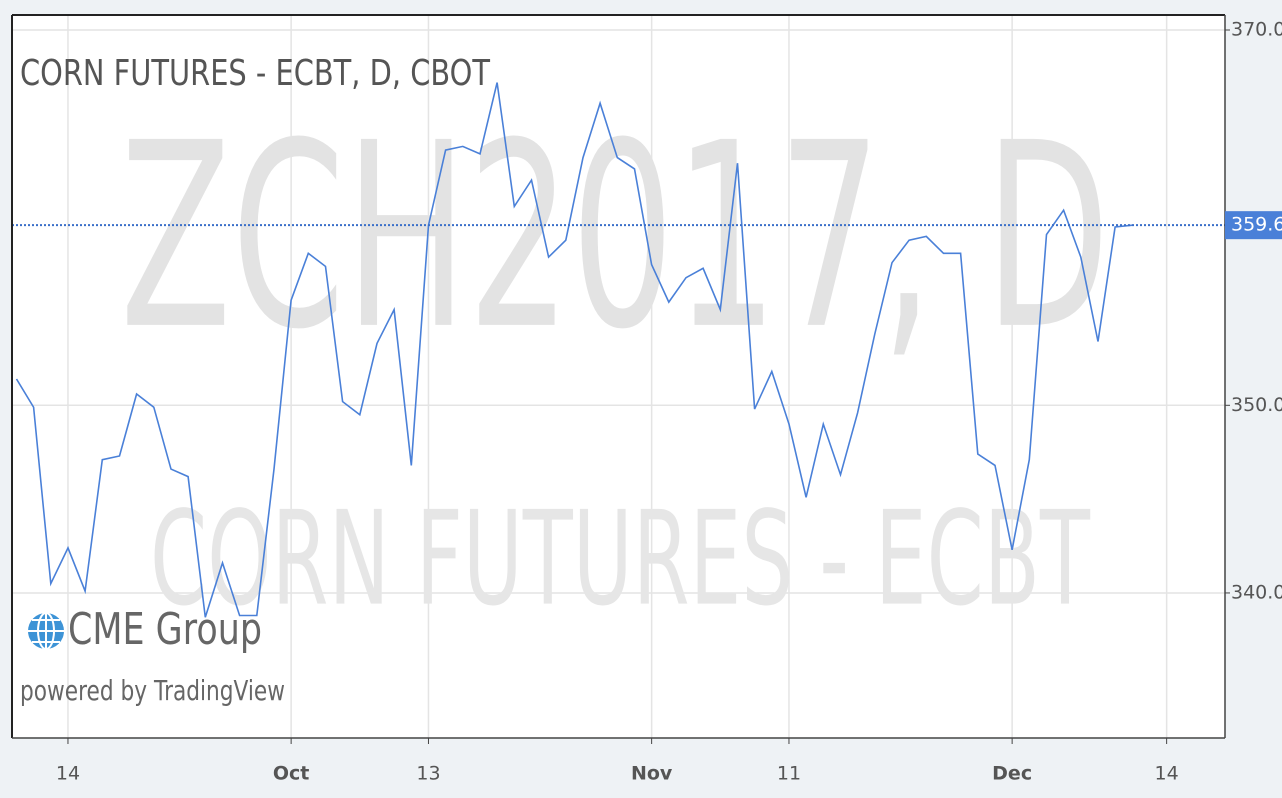 Image resolution: width=1282 pixels, height=798 pixels. I want to click on last-price-badge, so click(1253, 225).